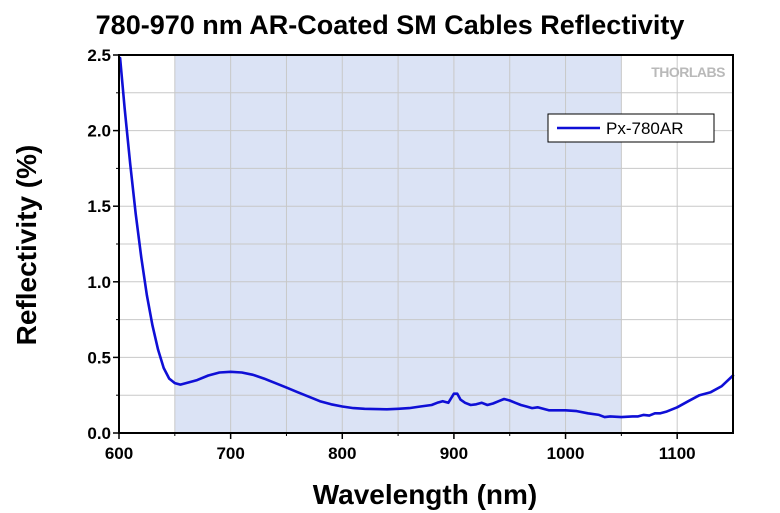  I want to click on x-tick-label: 1000, so click(566, 453).